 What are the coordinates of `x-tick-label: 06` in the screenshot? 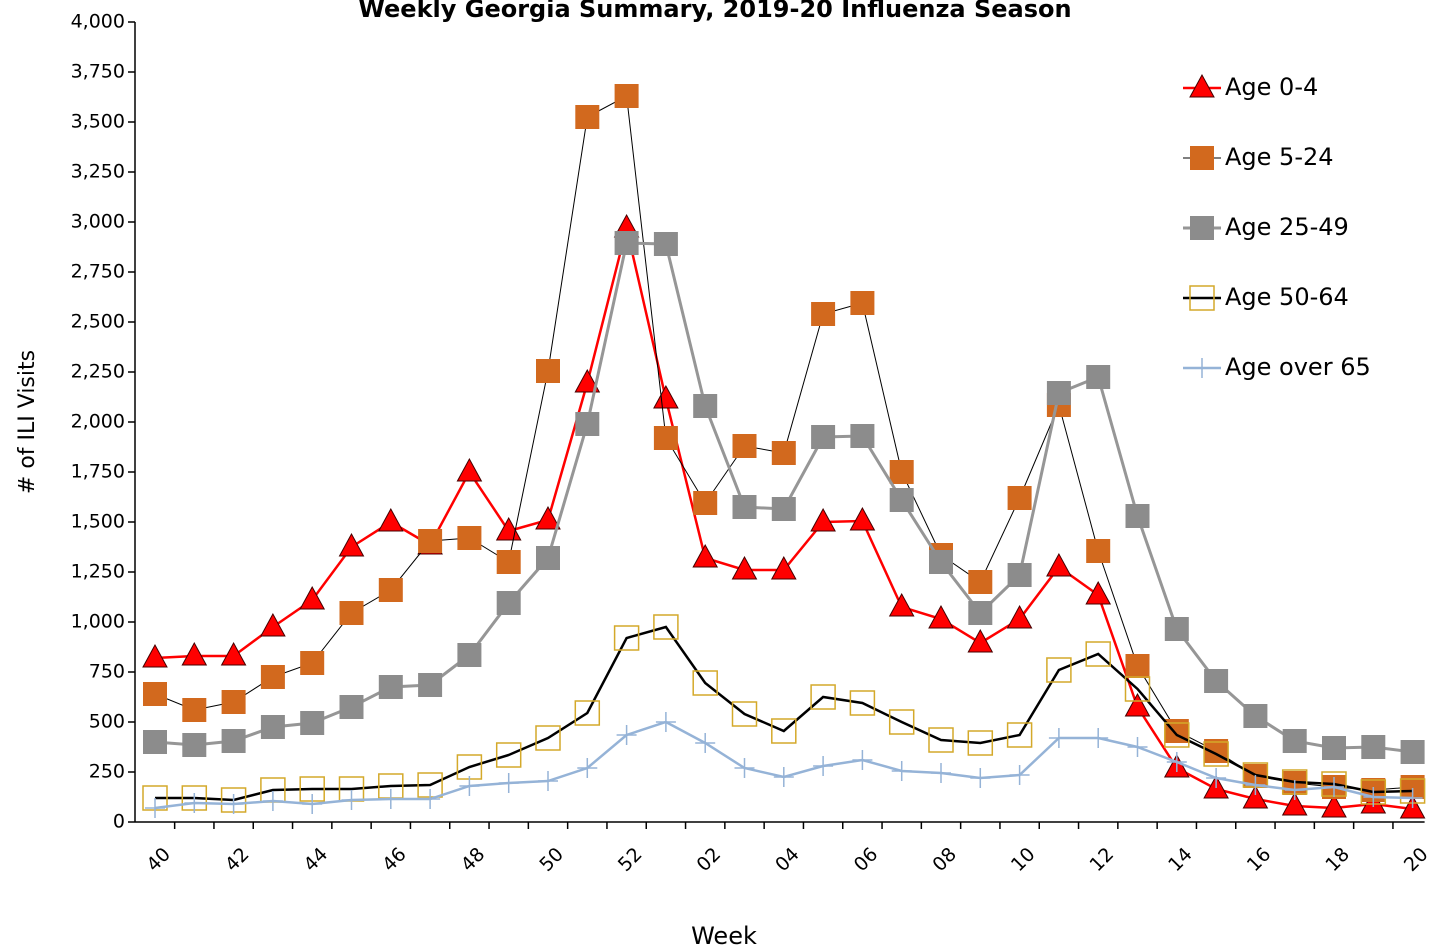 It's located at (866, 859).